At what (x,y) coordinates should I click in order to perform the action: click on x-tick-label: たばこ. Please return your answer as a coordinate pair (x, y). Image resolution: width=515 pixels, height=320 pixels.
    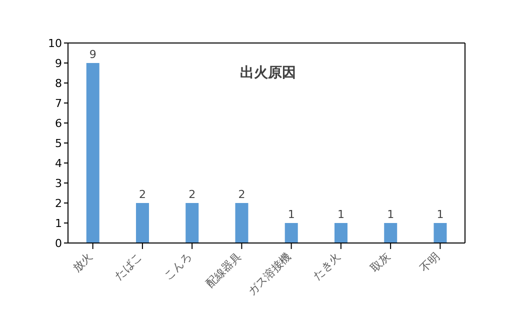
    Looking at the image, I should click on (128, 266).